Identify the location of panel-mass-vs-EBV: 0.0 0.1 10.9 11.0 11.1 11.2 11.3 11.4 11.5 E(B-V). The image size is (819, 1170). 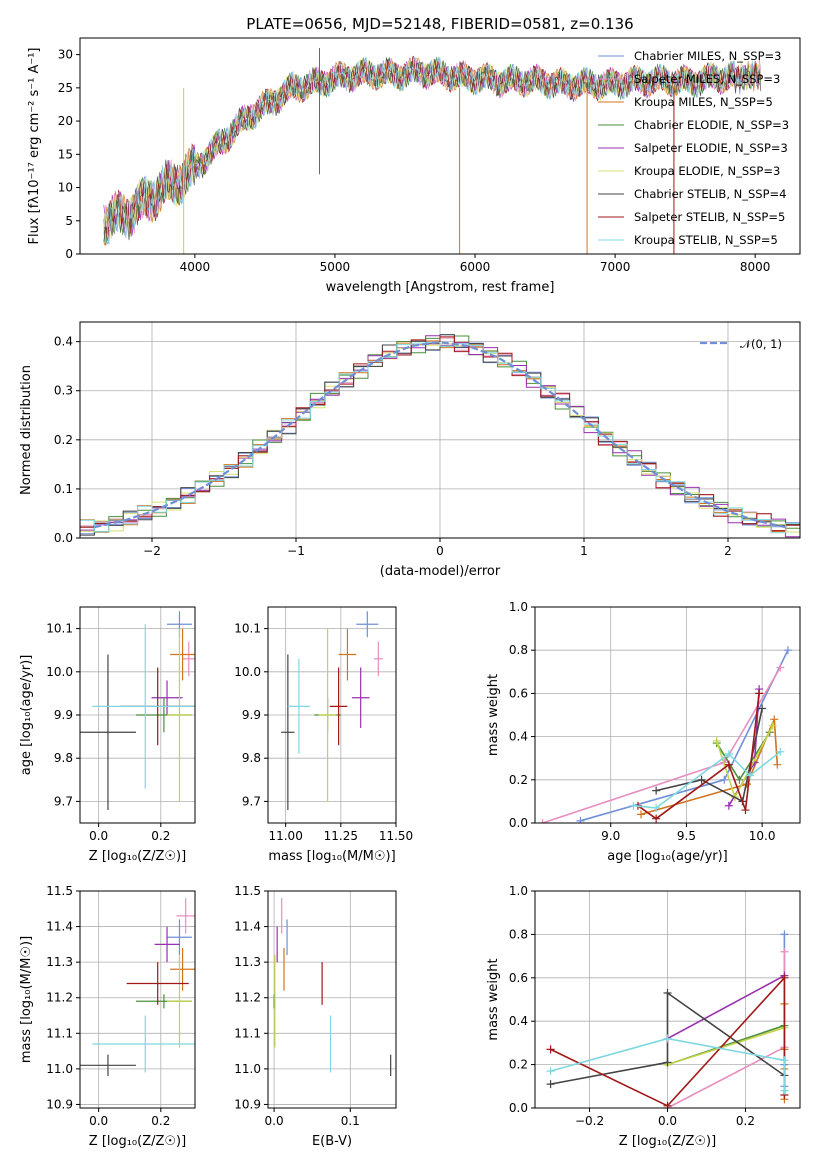
(315, 1016).